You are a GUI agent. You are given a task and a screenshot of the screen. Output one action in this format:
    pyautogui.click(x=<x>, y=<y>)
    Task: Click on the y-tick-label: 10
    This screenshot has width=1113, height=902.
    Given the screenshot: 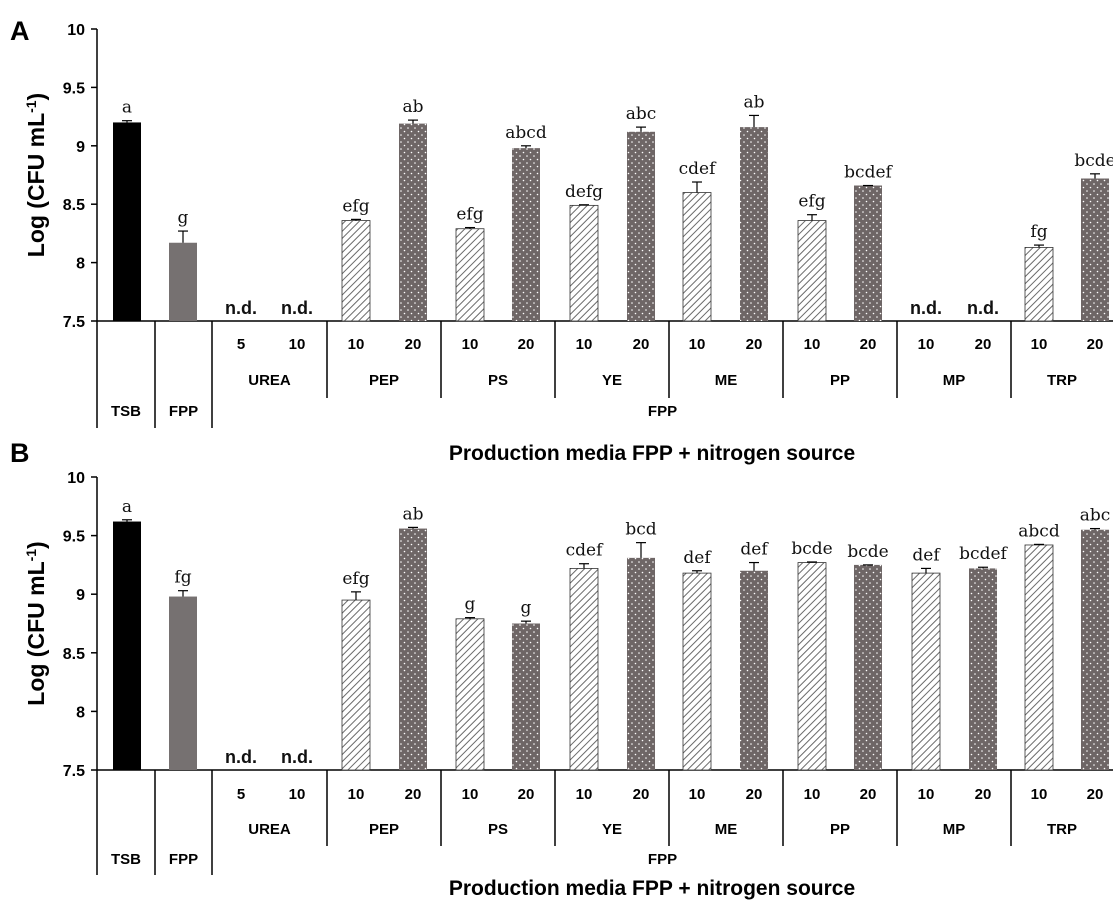 What is the action you would take?
    pyautogui.click(x=76, y=30)
    